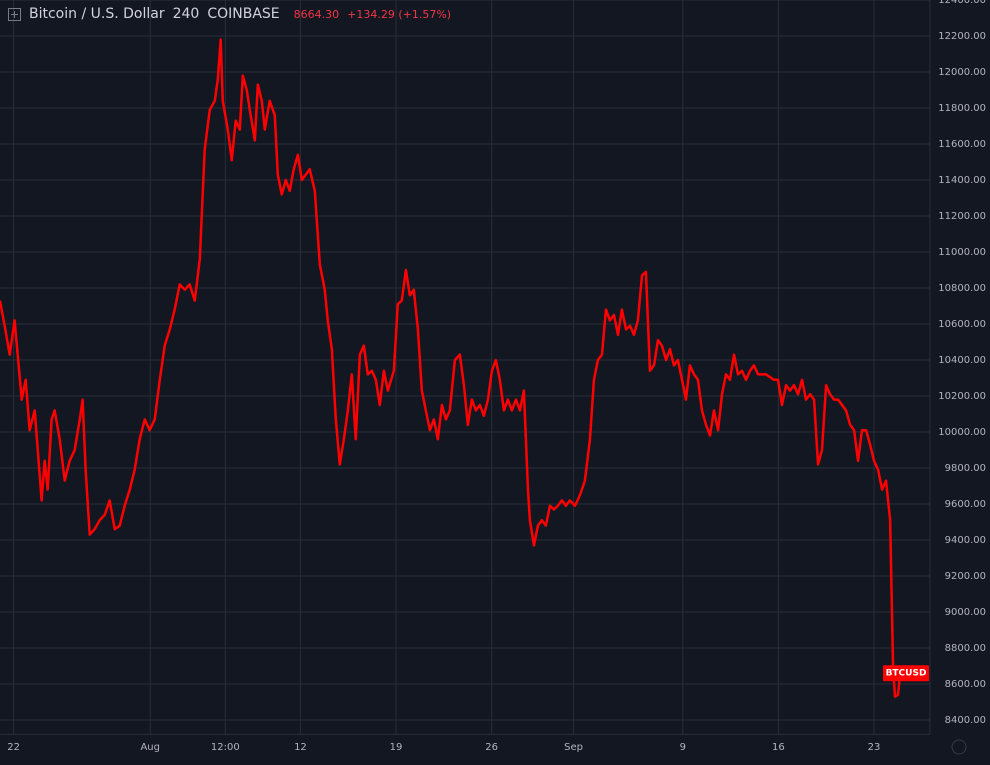  Describe the element at coordinates (150, 747) in the screenshot. I see `x-tick-label: Aug` at that location.